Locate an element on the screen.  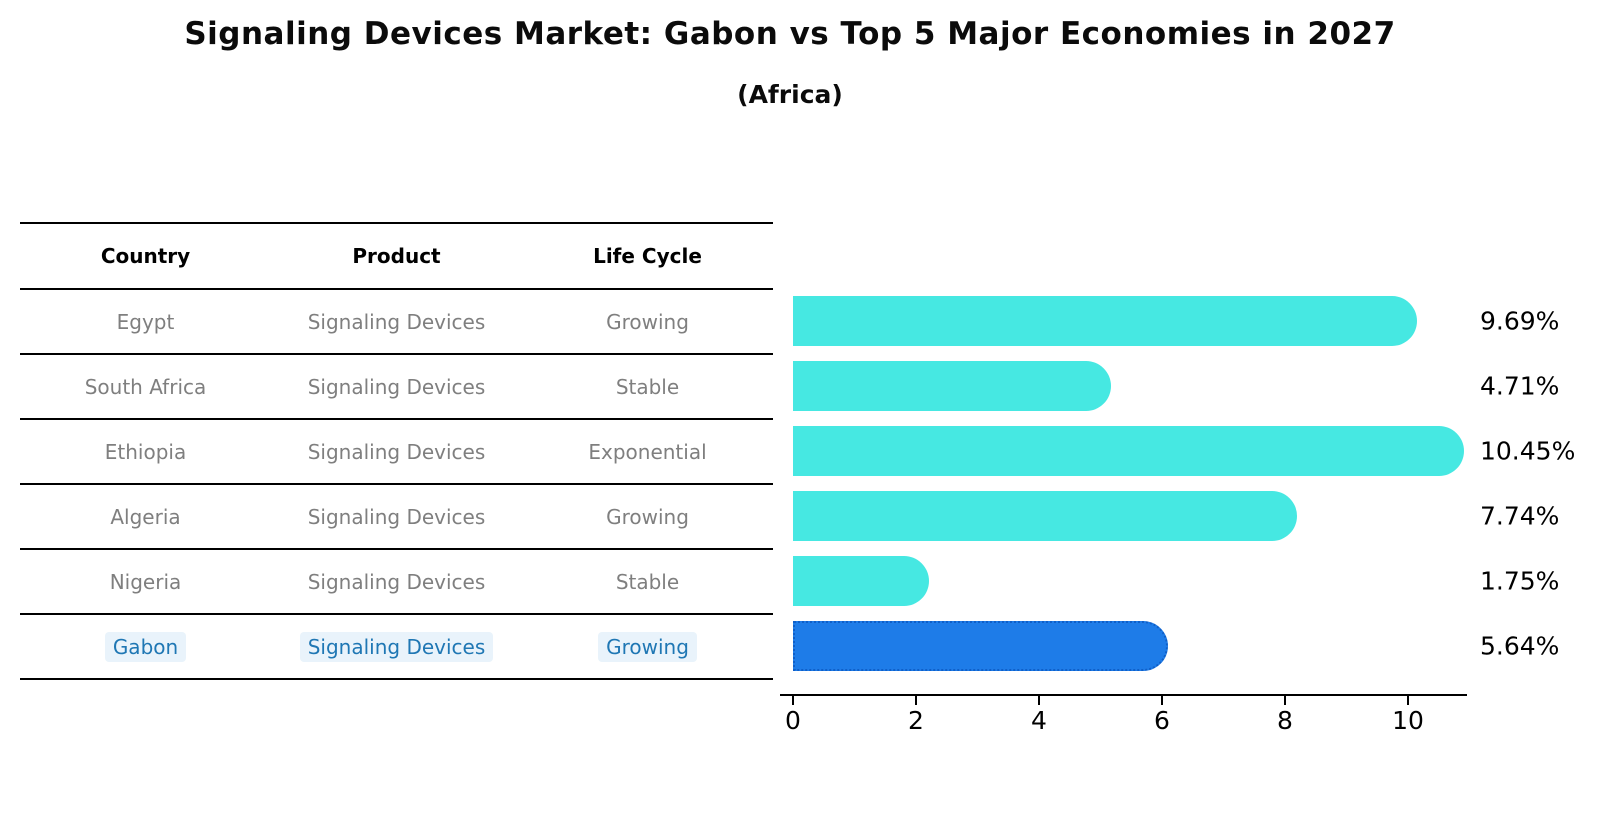
table-cell-life_cycle: Exponential is located at coordinates (647, 452).